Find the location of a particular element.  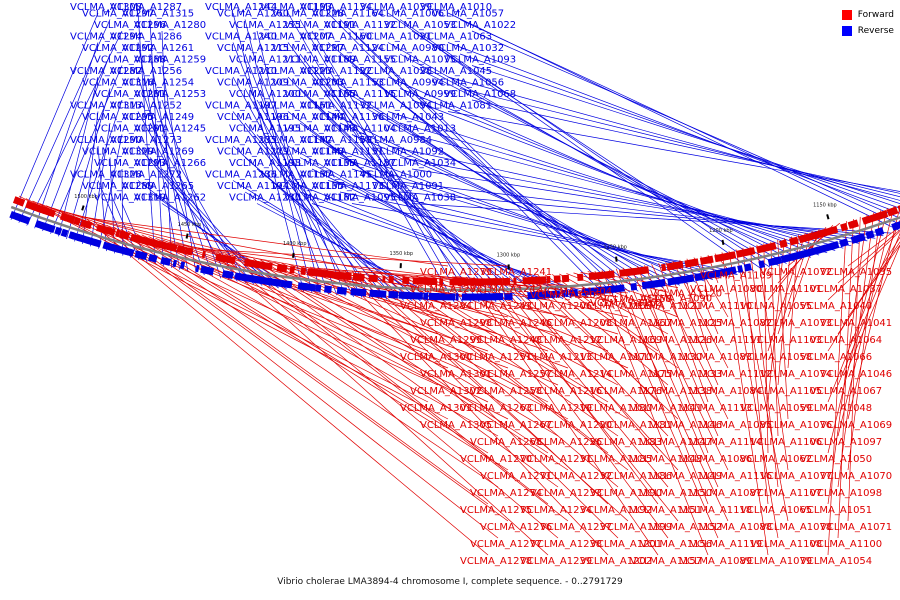

kbp-tick is located at coordinates (83, 208).